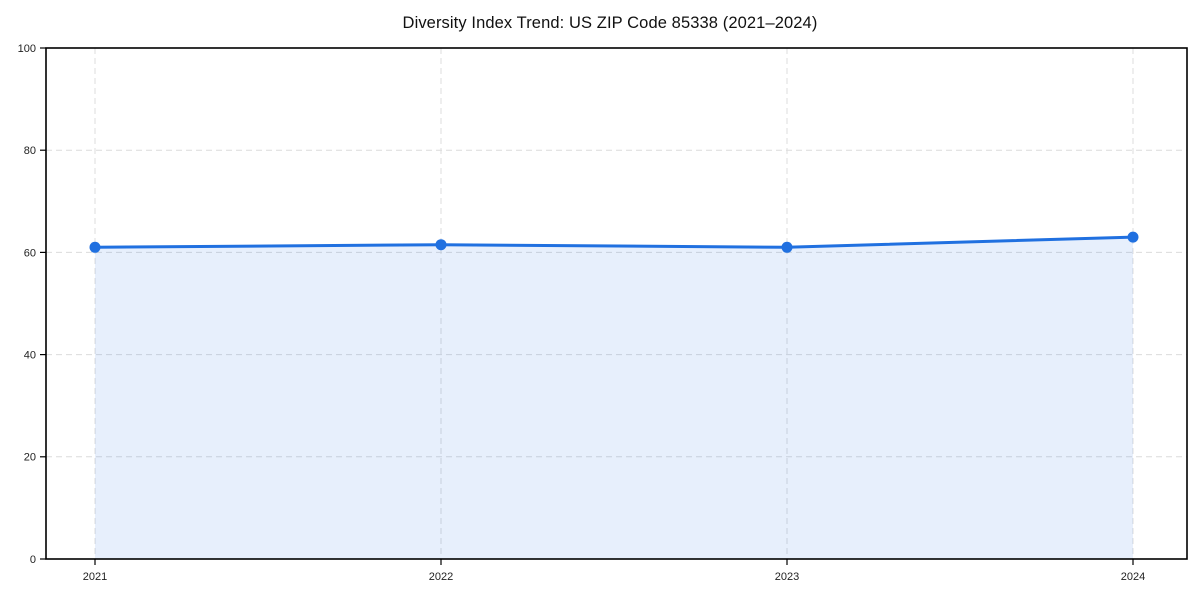 Image resolution: width=1200 pixels, height=600 pixels. Describe the element at coordinates (30, 355) in the screenshot. I see `y-tick-label-40: 40` at that location.